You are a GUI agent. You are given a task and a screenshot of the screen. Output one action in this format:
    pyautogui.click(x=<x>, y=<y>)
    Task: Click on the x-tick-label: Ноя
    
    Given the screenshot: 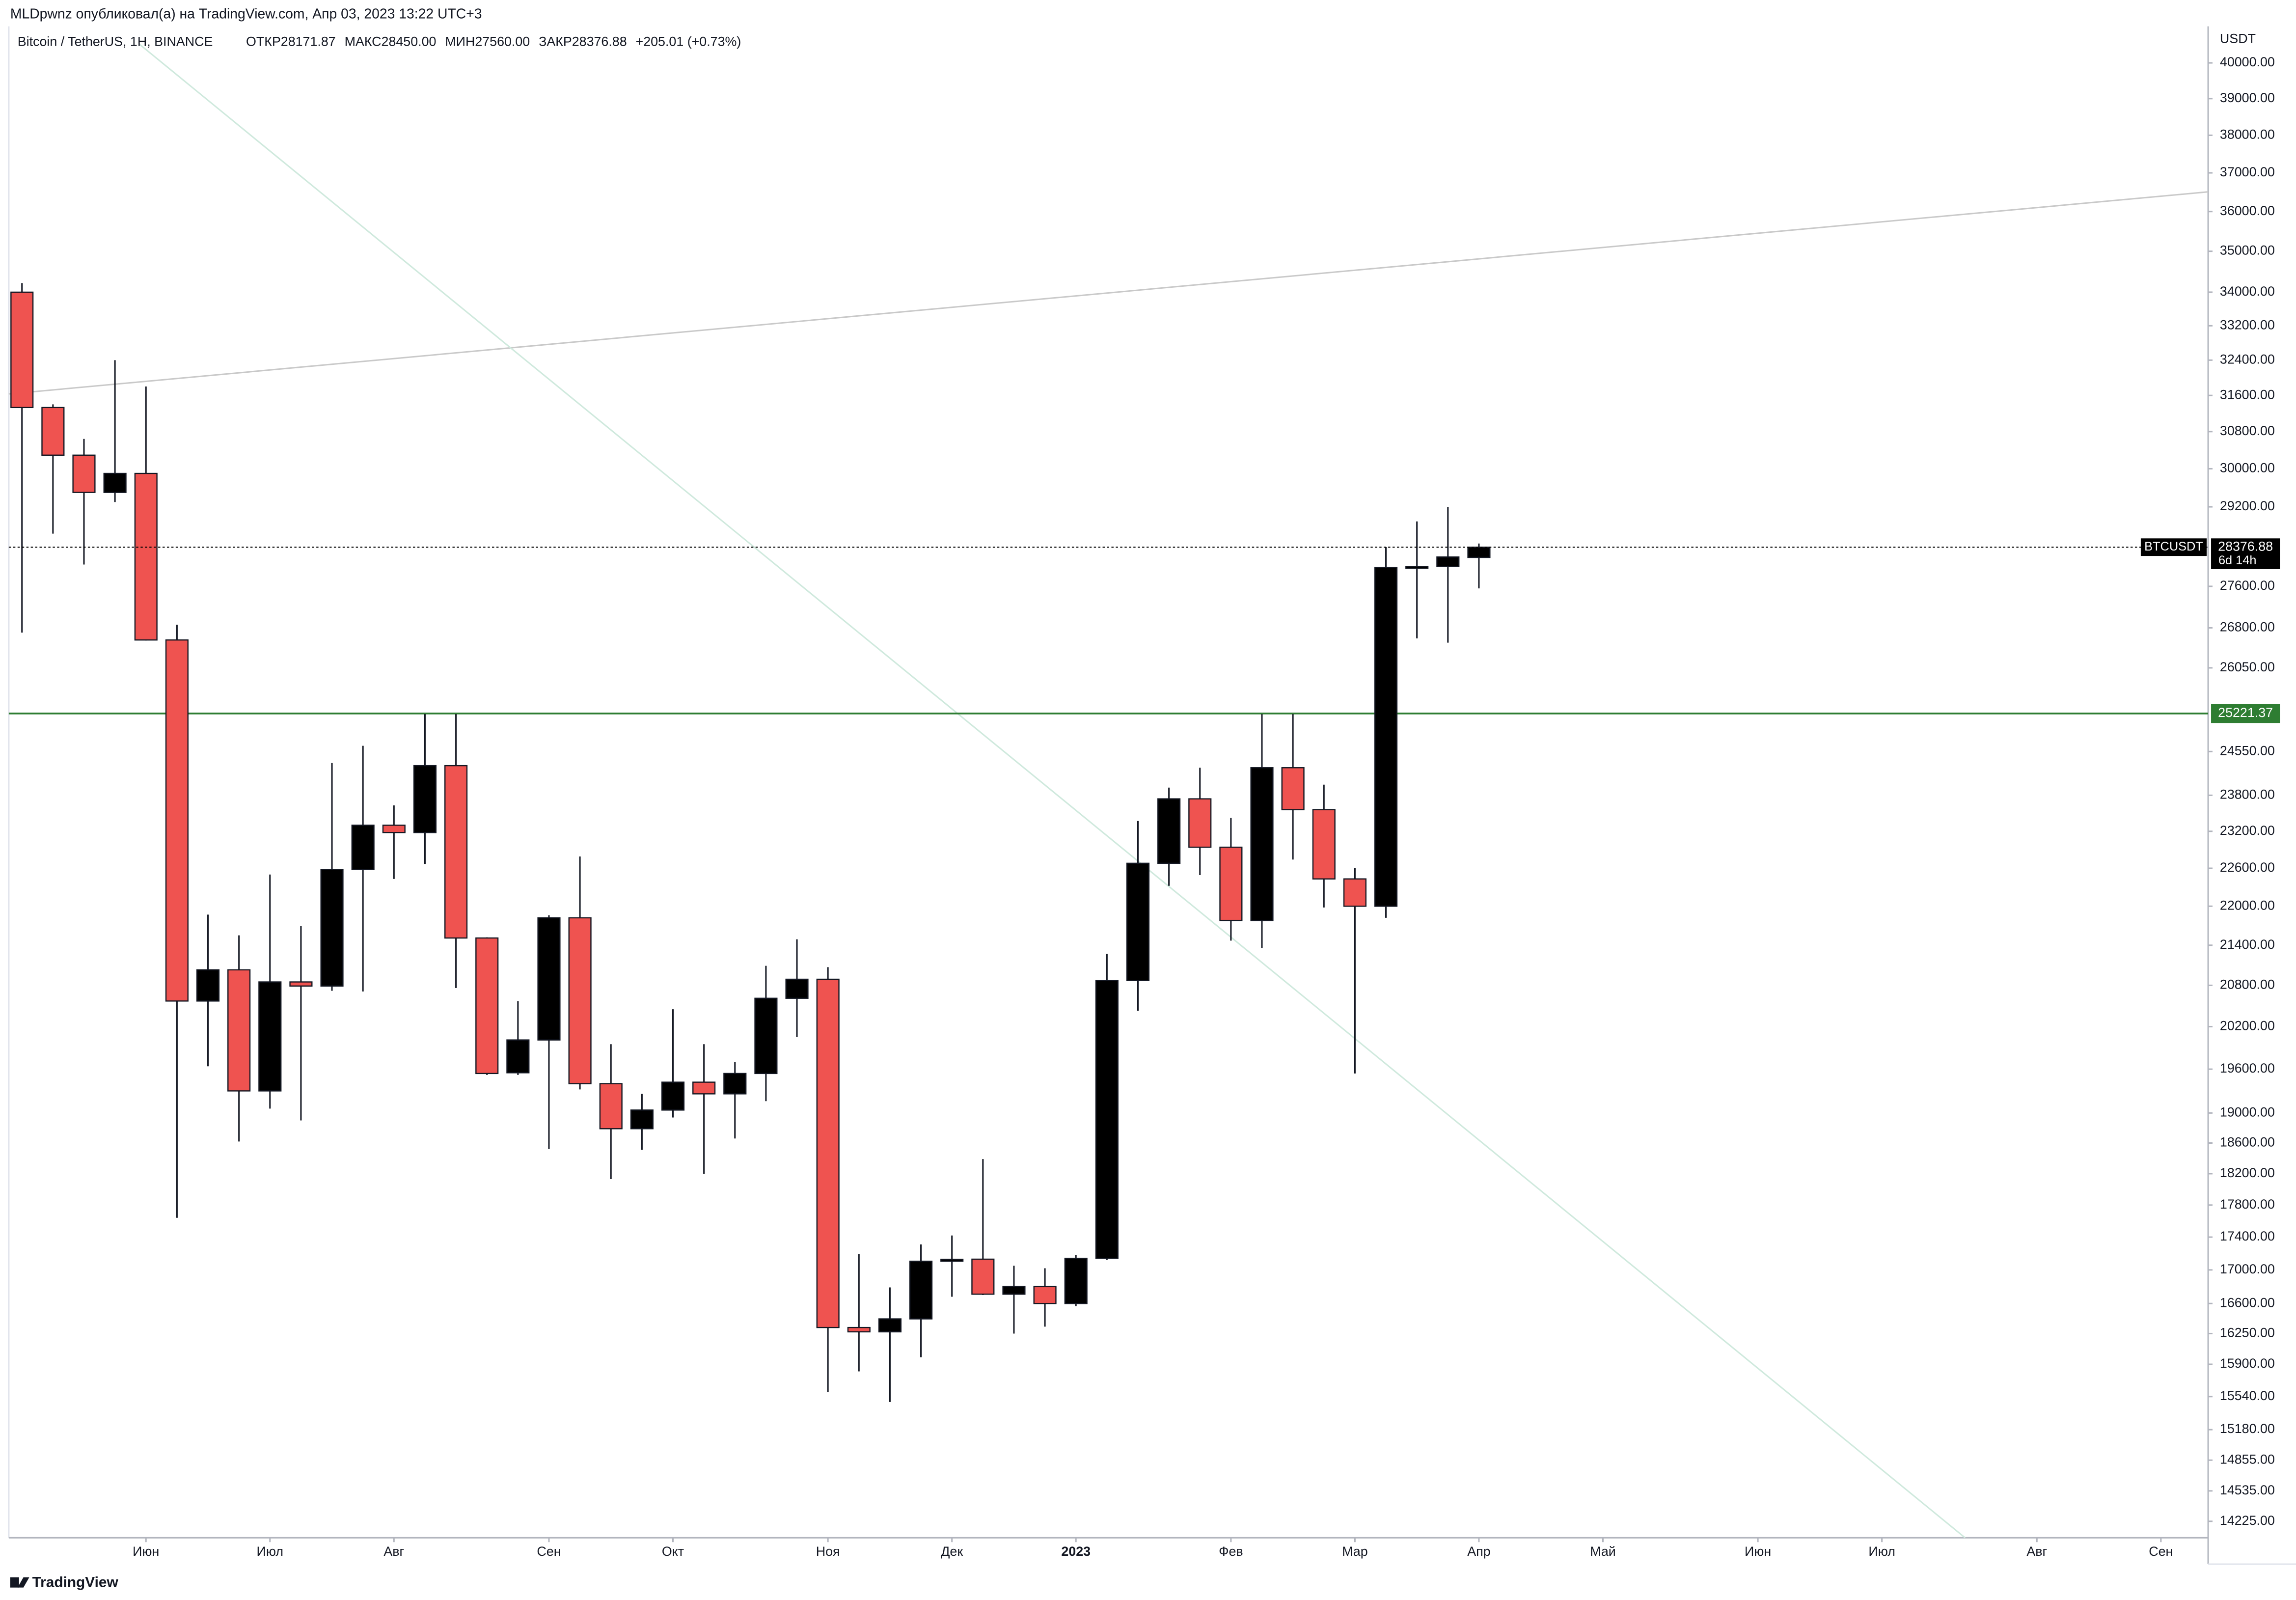 What is the action you would take?
    pyautogui.click(x=828, y=1551)
    